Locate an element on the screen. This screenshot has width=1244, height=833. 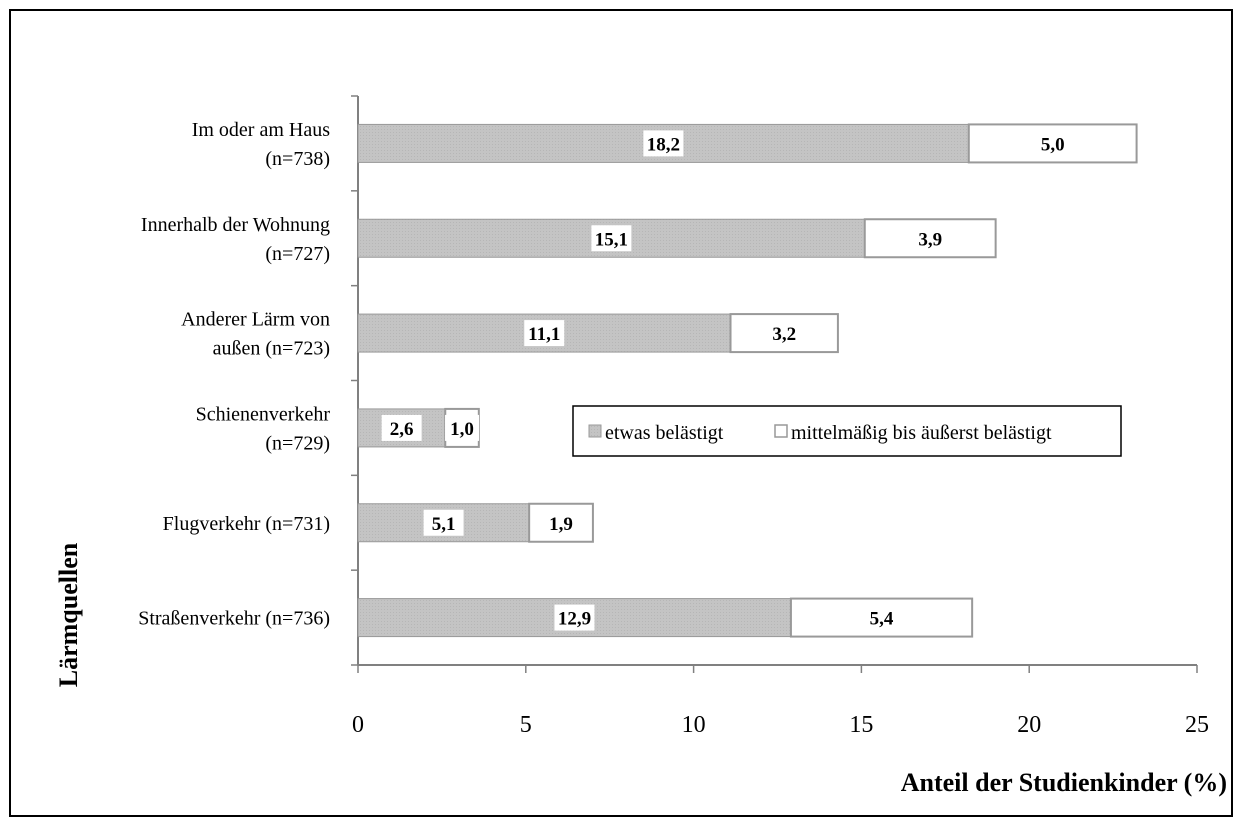
x-tick-label: 5 is located at coordinates (526, 725).